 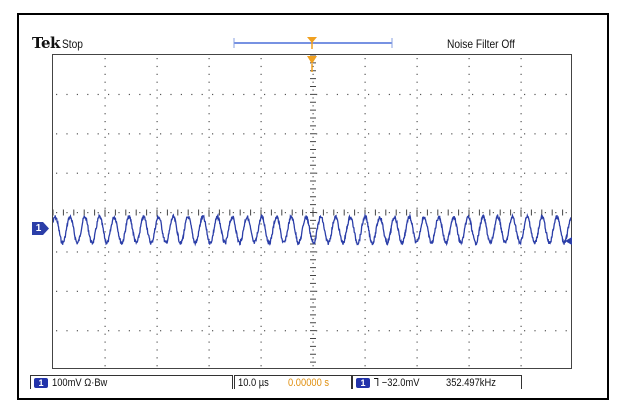 What do you see at coordinates (46, 43) in the screenshot?
I see `brand-logo: Tek` at bounding box center [46, 43].